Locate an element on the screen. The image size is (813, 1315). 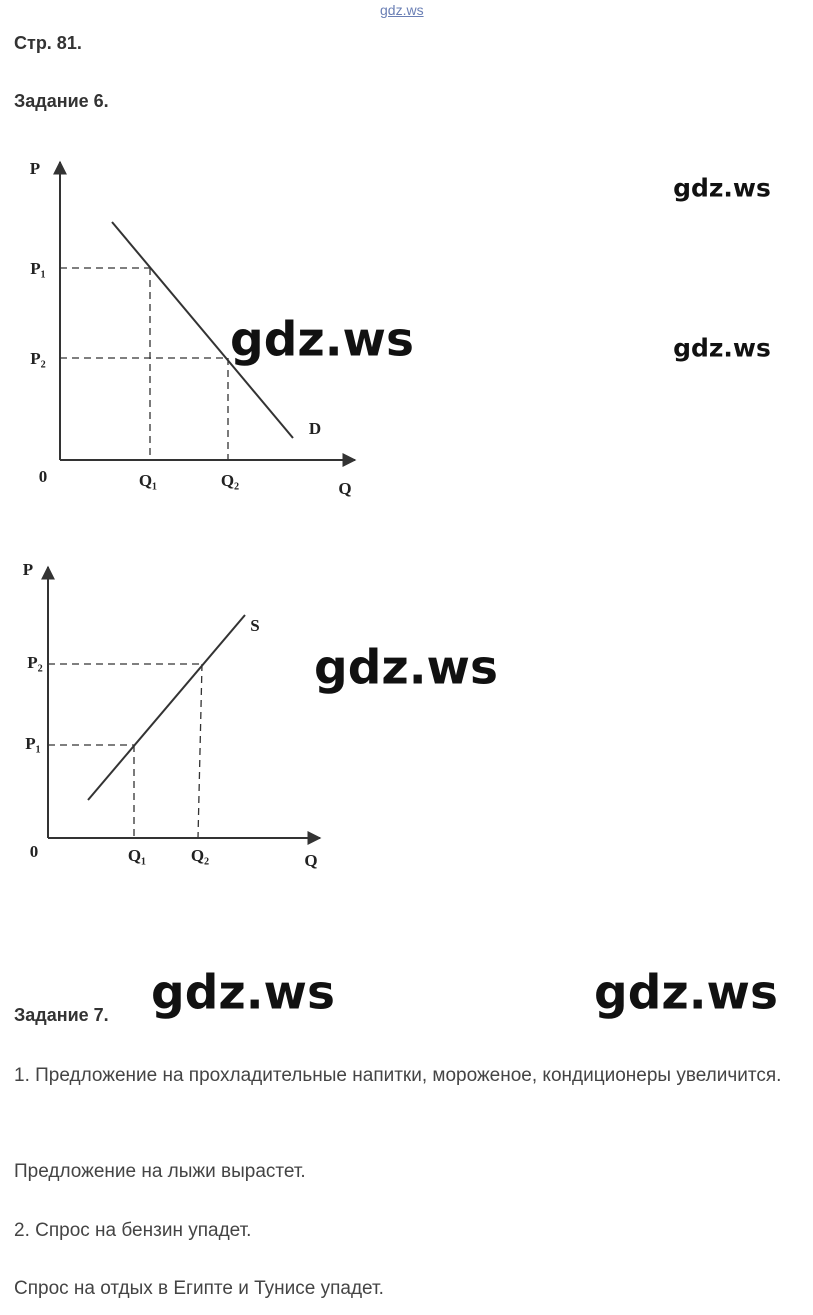
demand-line is located at coordinates (202, 330).